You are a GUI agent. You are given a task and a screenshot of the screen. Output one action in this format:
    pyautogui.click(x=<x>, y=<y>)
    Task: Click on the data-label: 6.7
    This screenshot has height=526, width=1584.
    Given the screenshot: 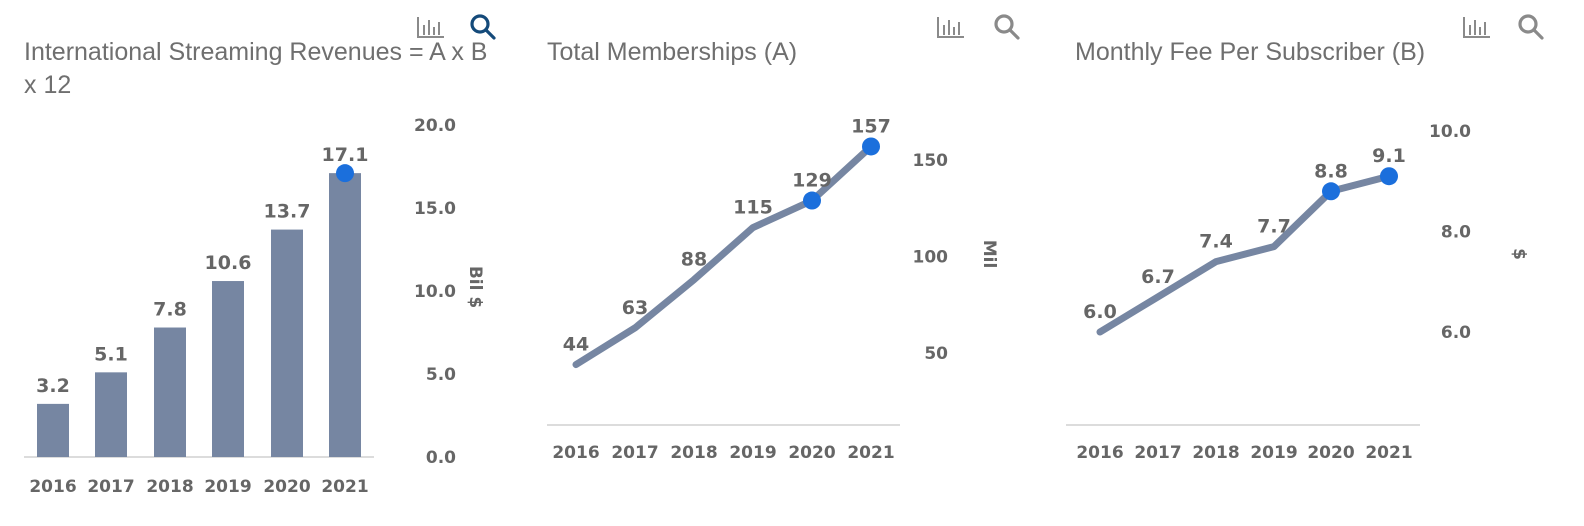 What is the action you would take?
    pyautogui.click(x=1158, y=277)
    